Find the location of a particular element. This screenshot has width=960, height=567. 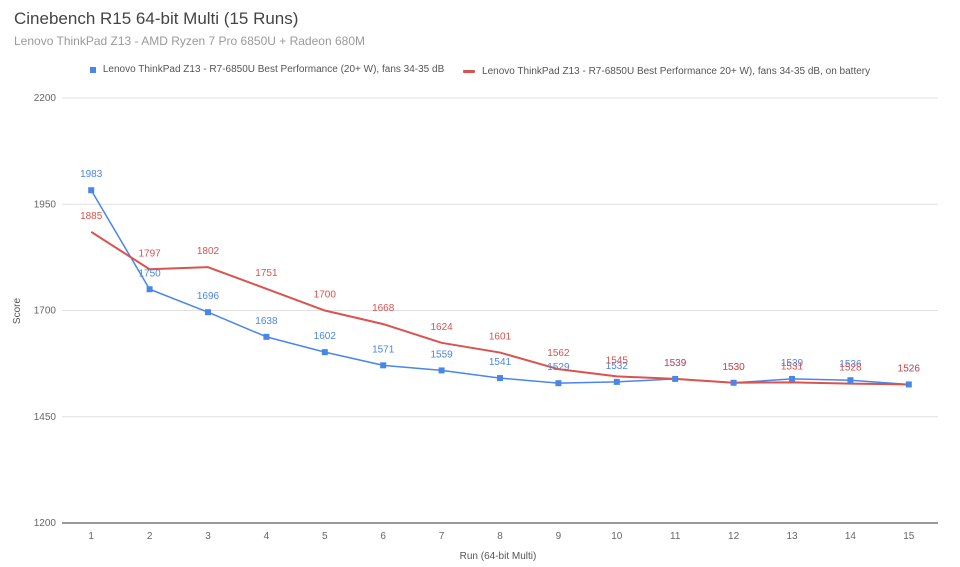

data-label-series-1: 1696 is located at coordinates (208, 296).